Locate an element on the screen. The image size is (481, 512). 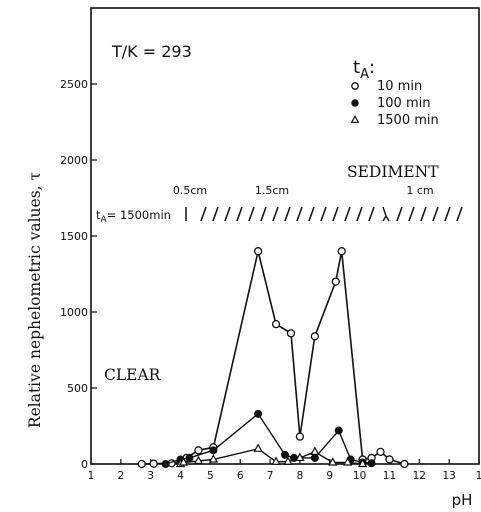
x-tick-label: 7 is located at coordinates (270, 476).